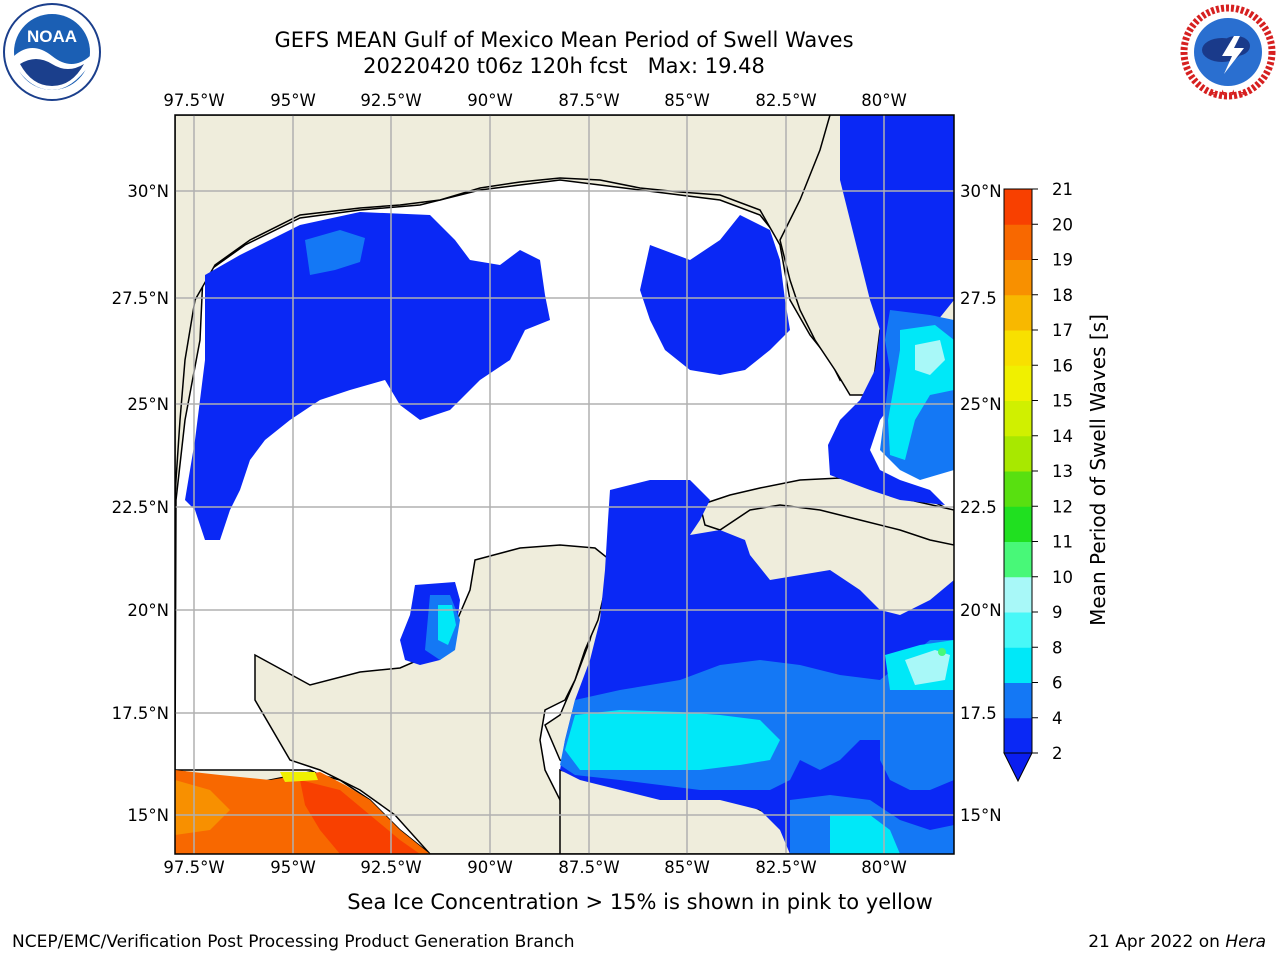  Describe the element at coordinates (52, 36) in the screenshot. I see `noaa-logo-text: NOAA` at that location.